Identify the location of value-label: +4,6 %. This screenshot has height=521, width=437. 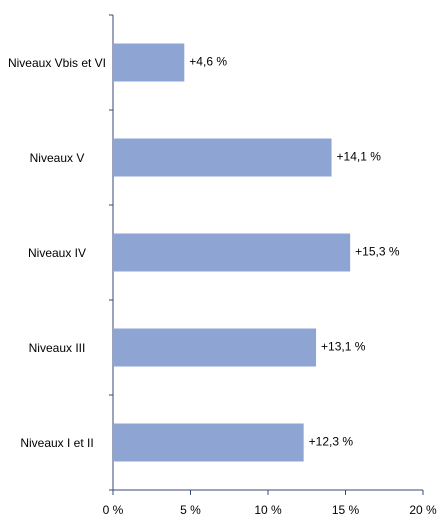
(208, 62).